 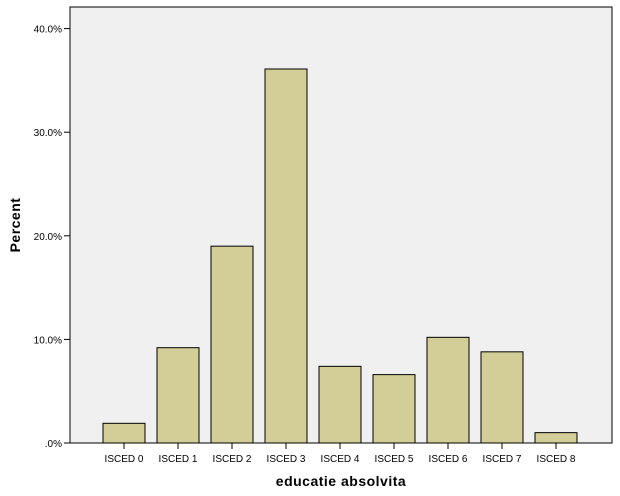 What do you see at coordinates (394, 459) in the screenshot?
I see `x-tick-label: ISCED 5` at bounding box center [394, 459].